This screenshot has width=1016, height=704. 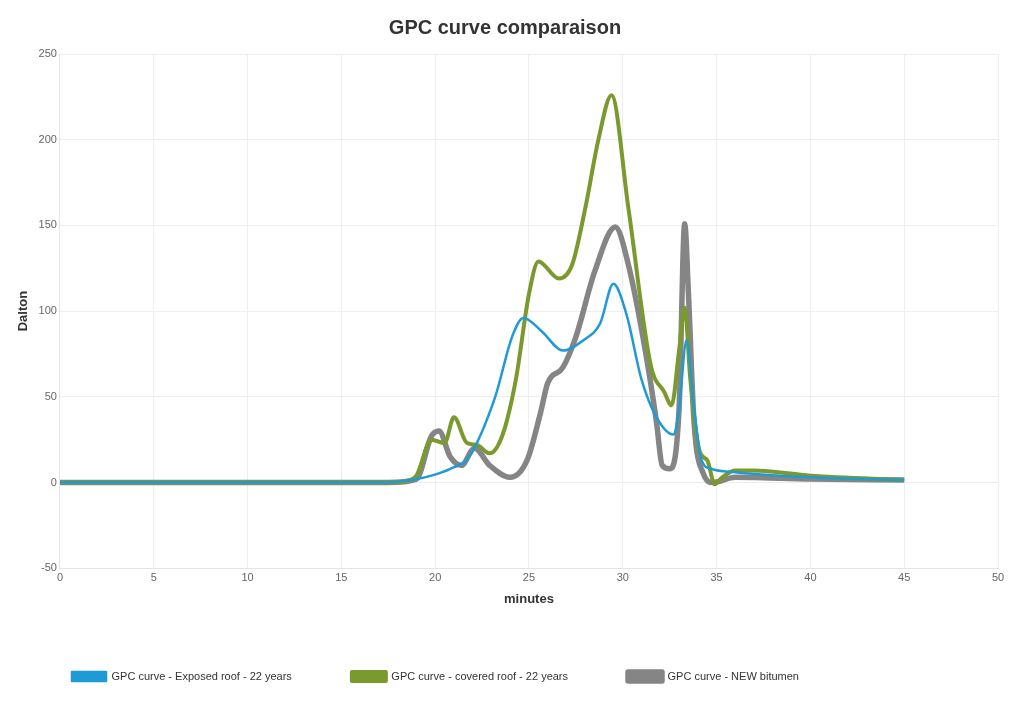 What do you see at coordinates (435, 576) in the screenshot?
I see `x-tick-label: 20` at bounding box center [435, 576].